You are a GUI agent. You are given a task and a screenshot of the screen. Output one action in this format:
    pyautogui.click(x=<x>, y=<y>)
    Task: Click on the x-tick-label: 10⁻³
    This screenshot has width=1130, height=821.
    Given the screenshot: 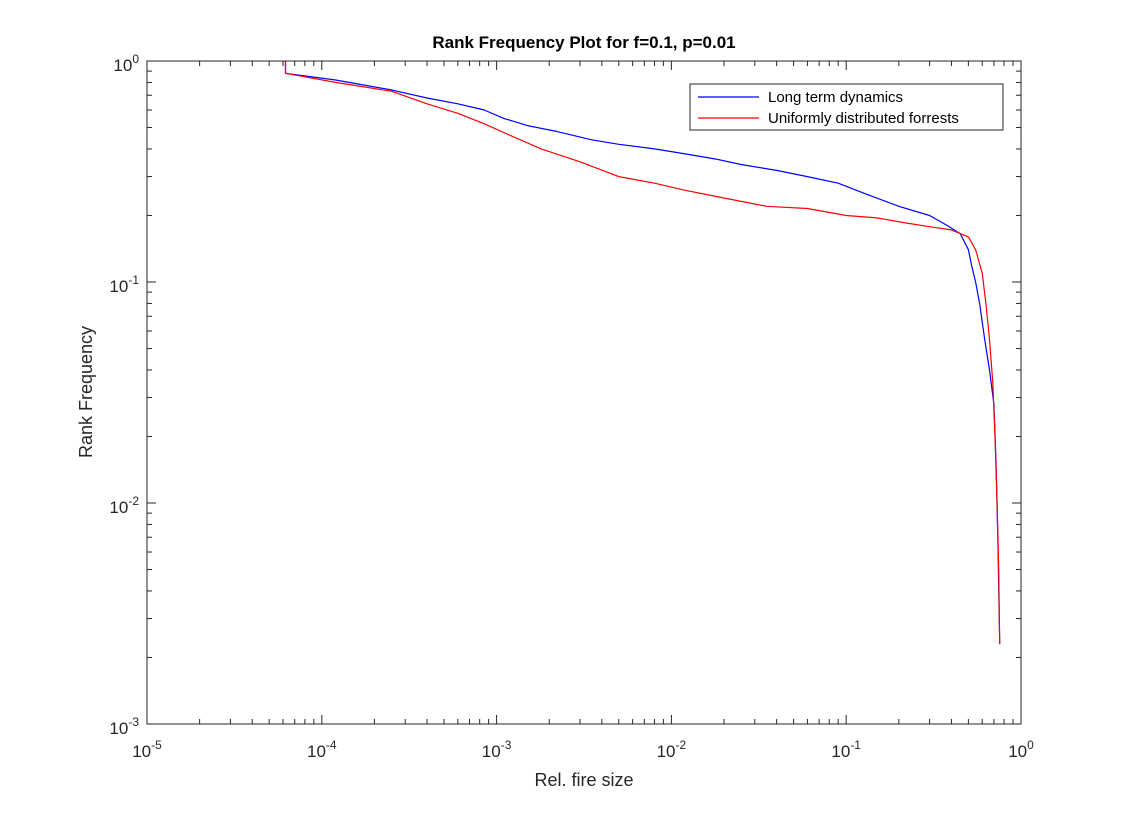 What is the action you would take?
    pyautogui.click(x=497, y=749)
    